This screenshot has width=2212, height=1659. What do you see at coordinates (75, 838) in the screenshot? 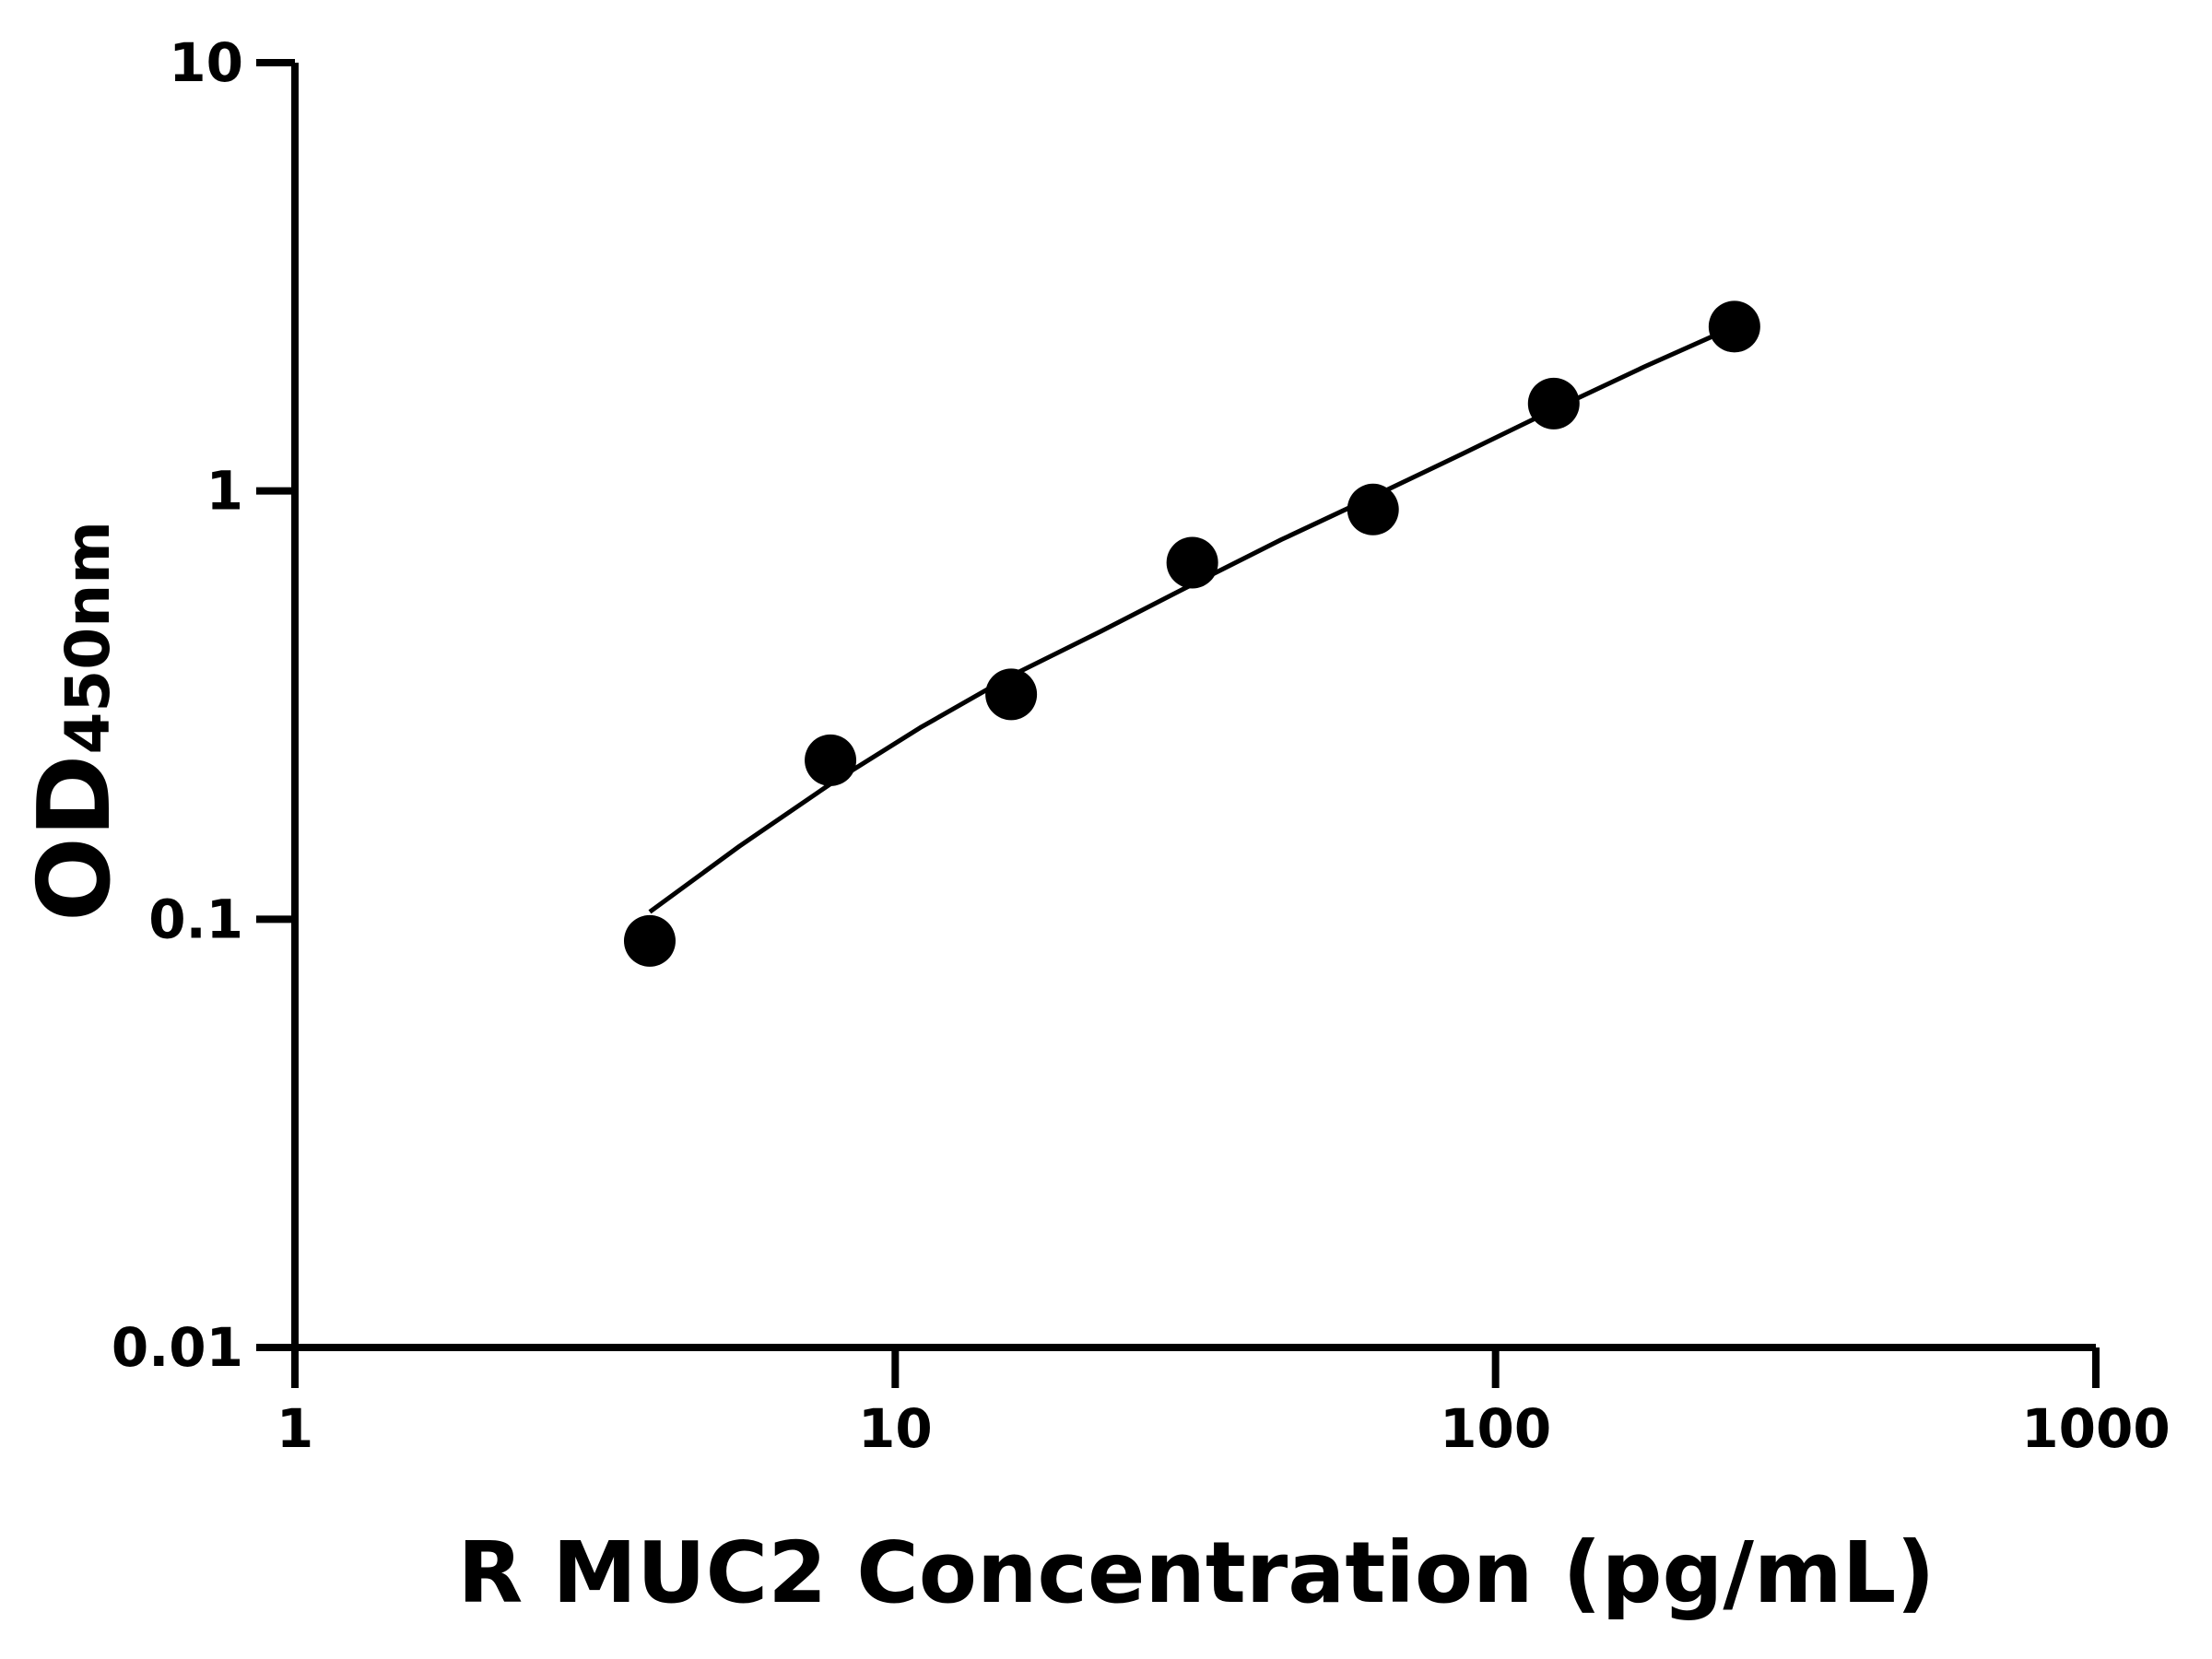
I see `y-axis-title-main: OD` at bounding box center [75, 838].